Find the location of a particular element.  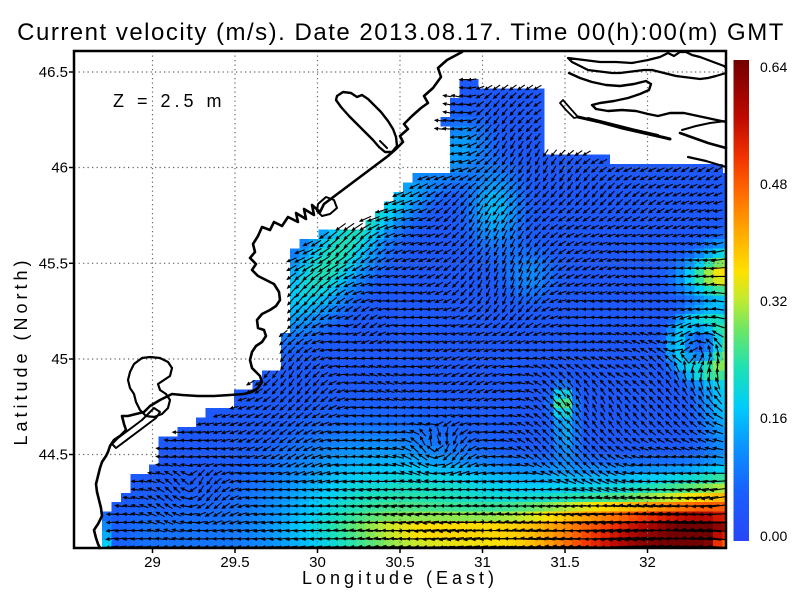

svg-text: 0.00 is located at coordinates (773, 536).